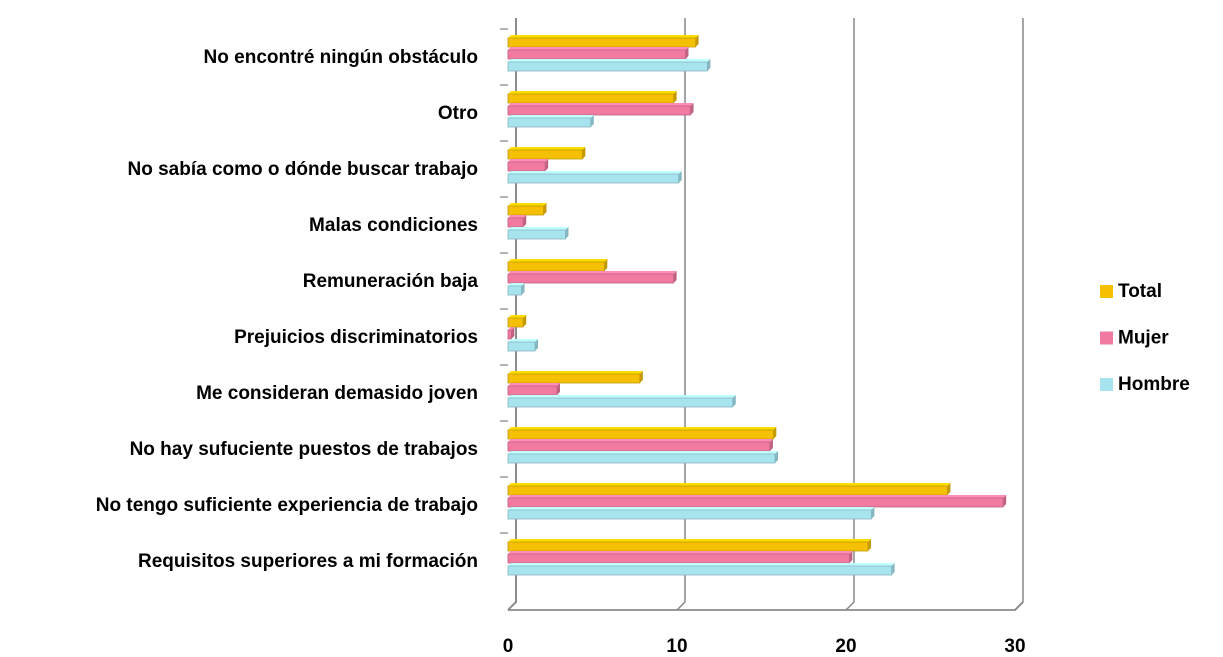 The width and height of the screenshot is (1223, 657). What do you see at coordinates (308, 561) in the screenshot?
I see `y-tick-label: Requisitos superiores a mi formación` at bounding box center [308, 561].